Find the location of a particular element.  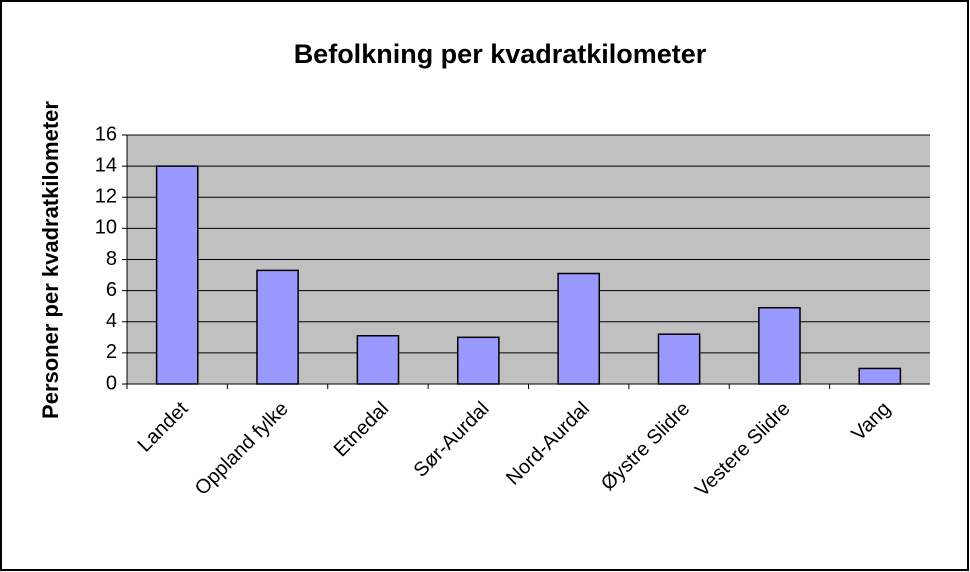

y-tick-label: 6 is located at coordinates (111, 290).